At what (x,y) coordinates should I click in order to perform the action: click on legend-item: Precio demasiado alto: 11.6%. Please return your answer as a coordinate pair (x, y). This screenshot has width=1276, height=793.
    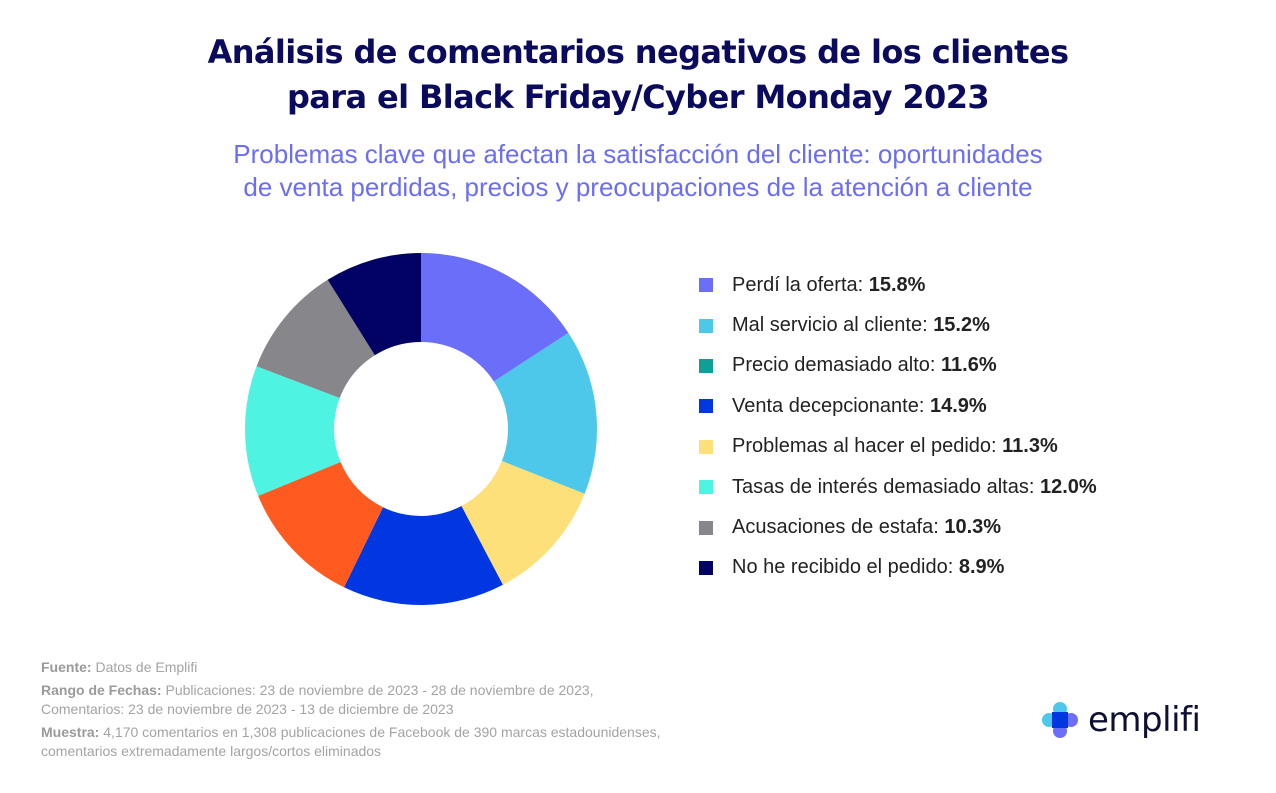
    Looking at the image, I should click on (898, 366).